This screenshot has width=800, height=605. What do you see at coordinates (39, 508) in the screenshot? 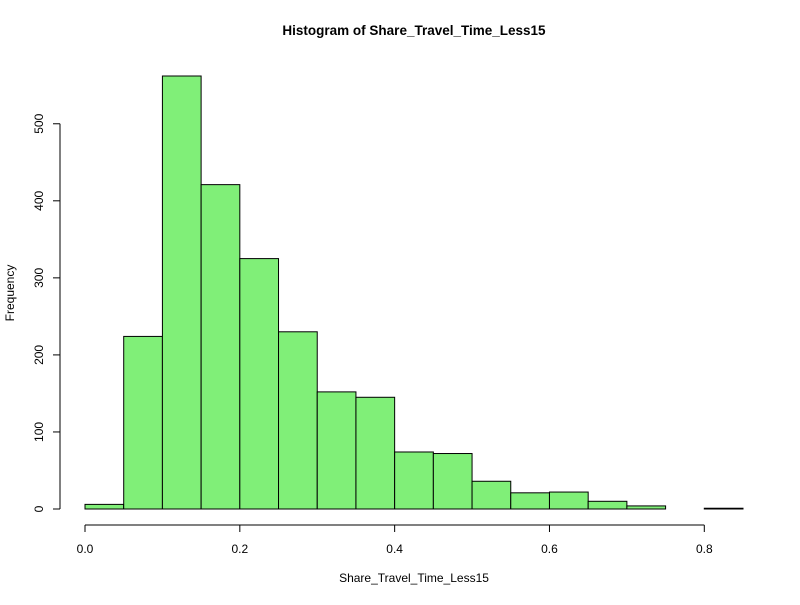
I see `y-tick-label-0: 0` at bounding box center [39, 508].